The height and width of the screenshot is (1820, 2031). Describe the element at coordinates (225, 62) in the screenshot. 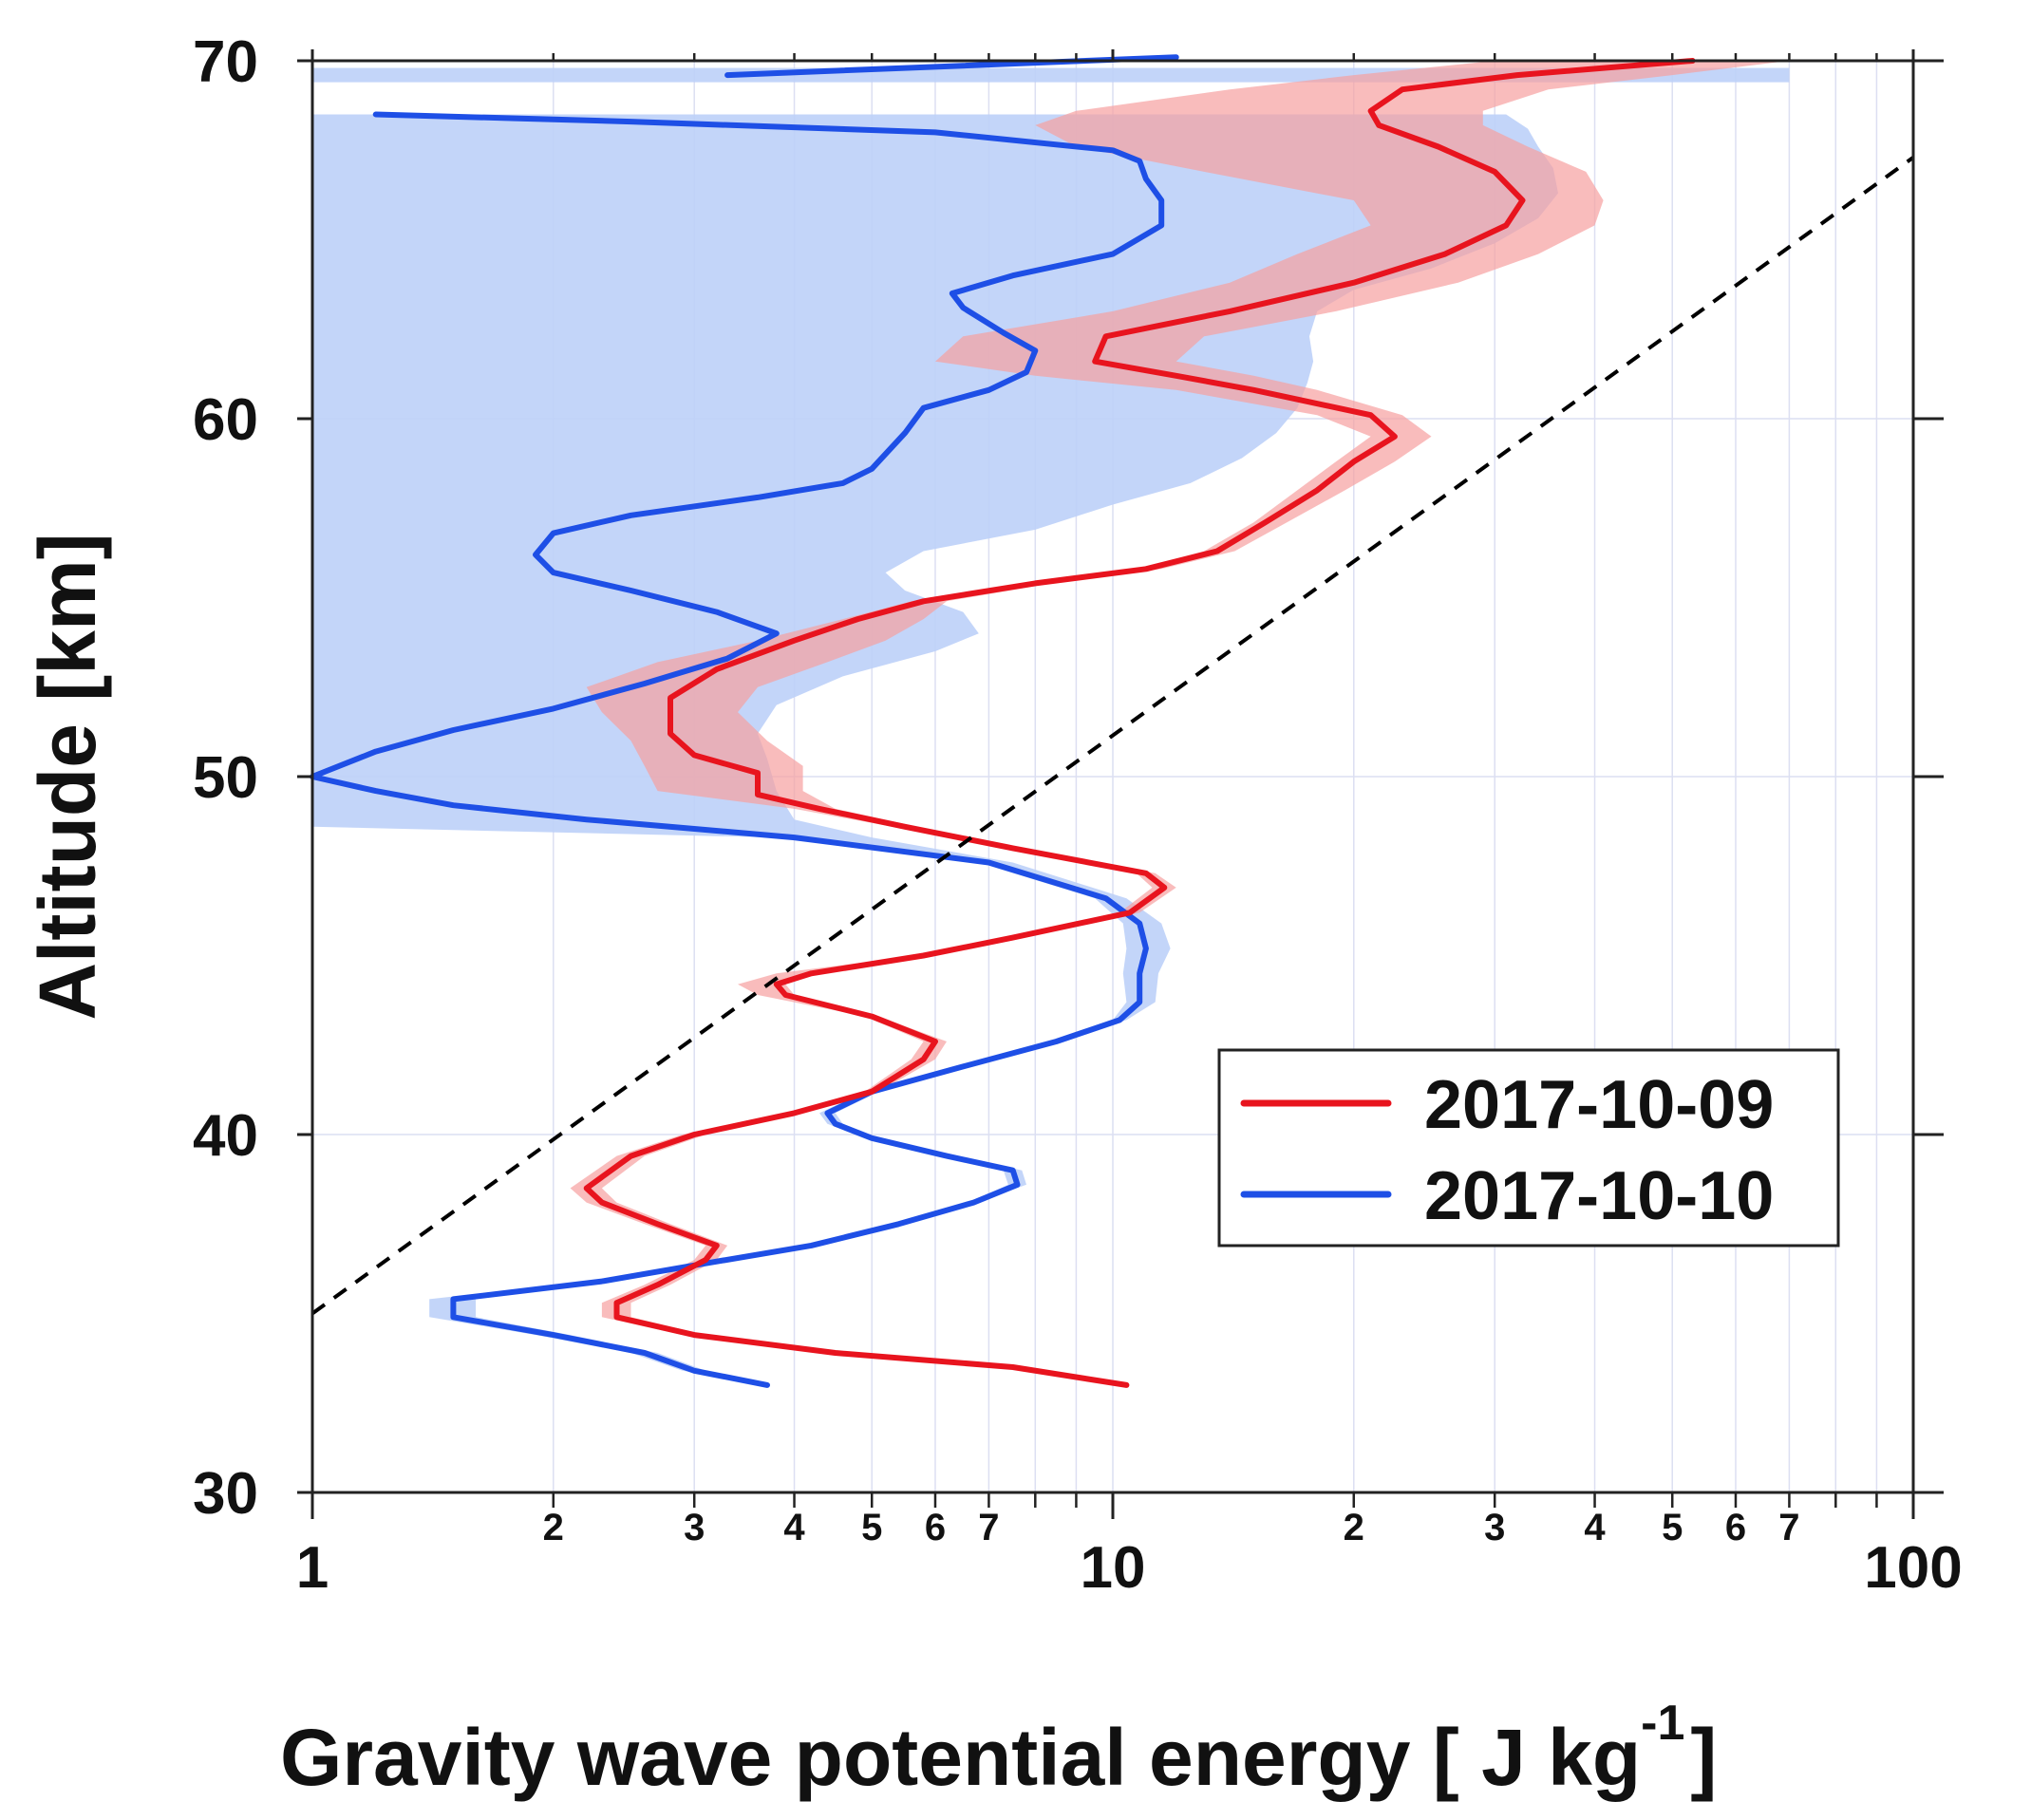

I see `y-tick-label: 70` at that location.